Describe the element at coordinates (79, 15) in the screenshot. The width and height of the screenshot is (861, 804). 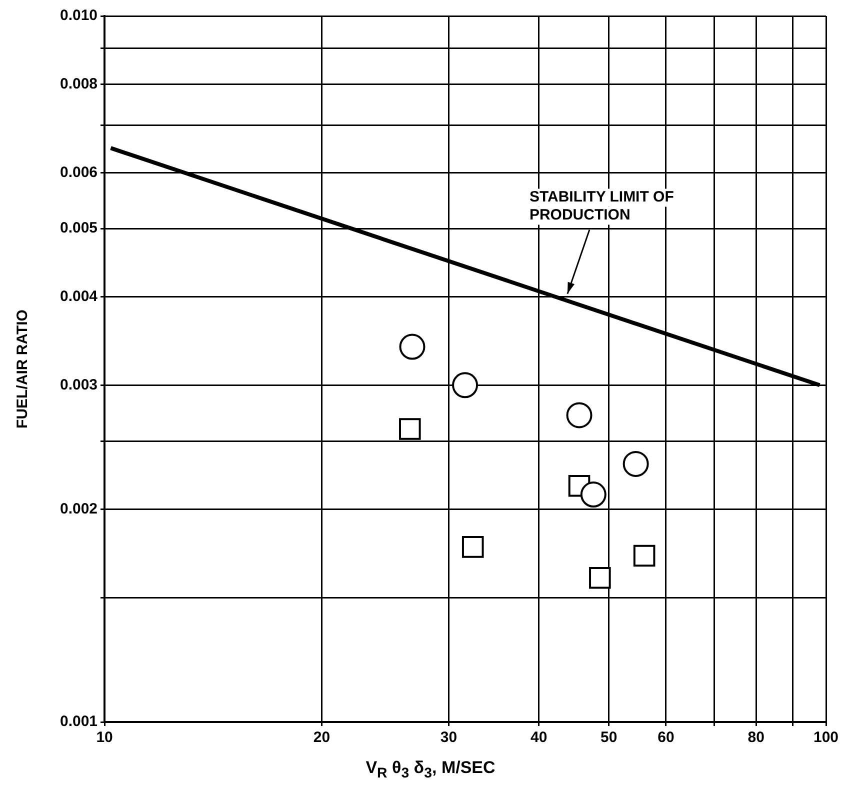
I see `y-tick-label: 0.010` at that location.